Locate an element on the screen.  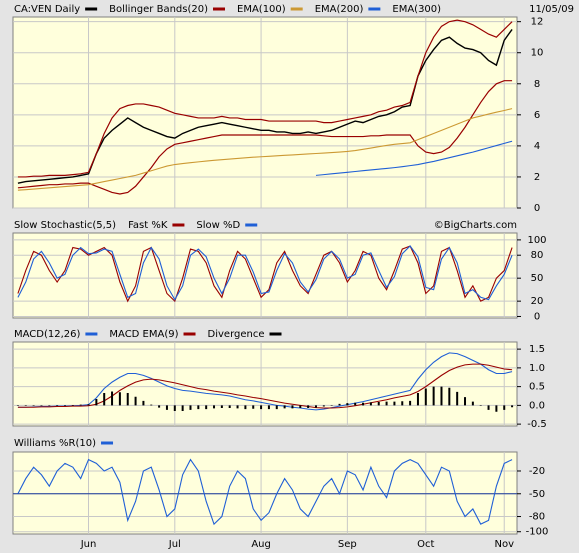
y-tick-label: -80 is located at coordinates (537, 517).